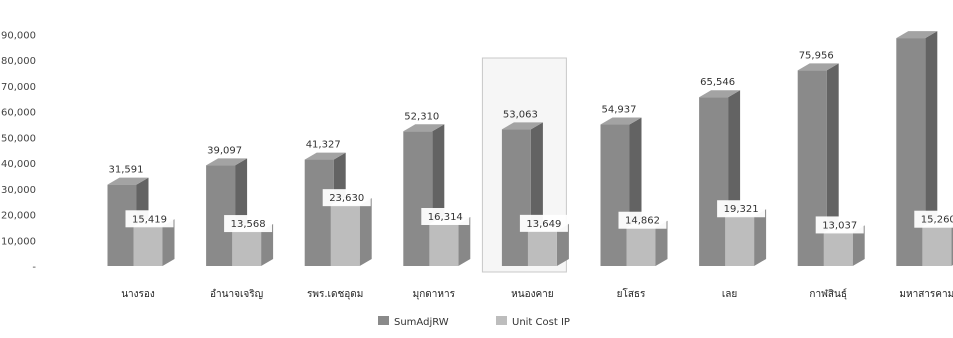  I want to click on x-tick-label: มุกดาหาร, so click(434, 294).